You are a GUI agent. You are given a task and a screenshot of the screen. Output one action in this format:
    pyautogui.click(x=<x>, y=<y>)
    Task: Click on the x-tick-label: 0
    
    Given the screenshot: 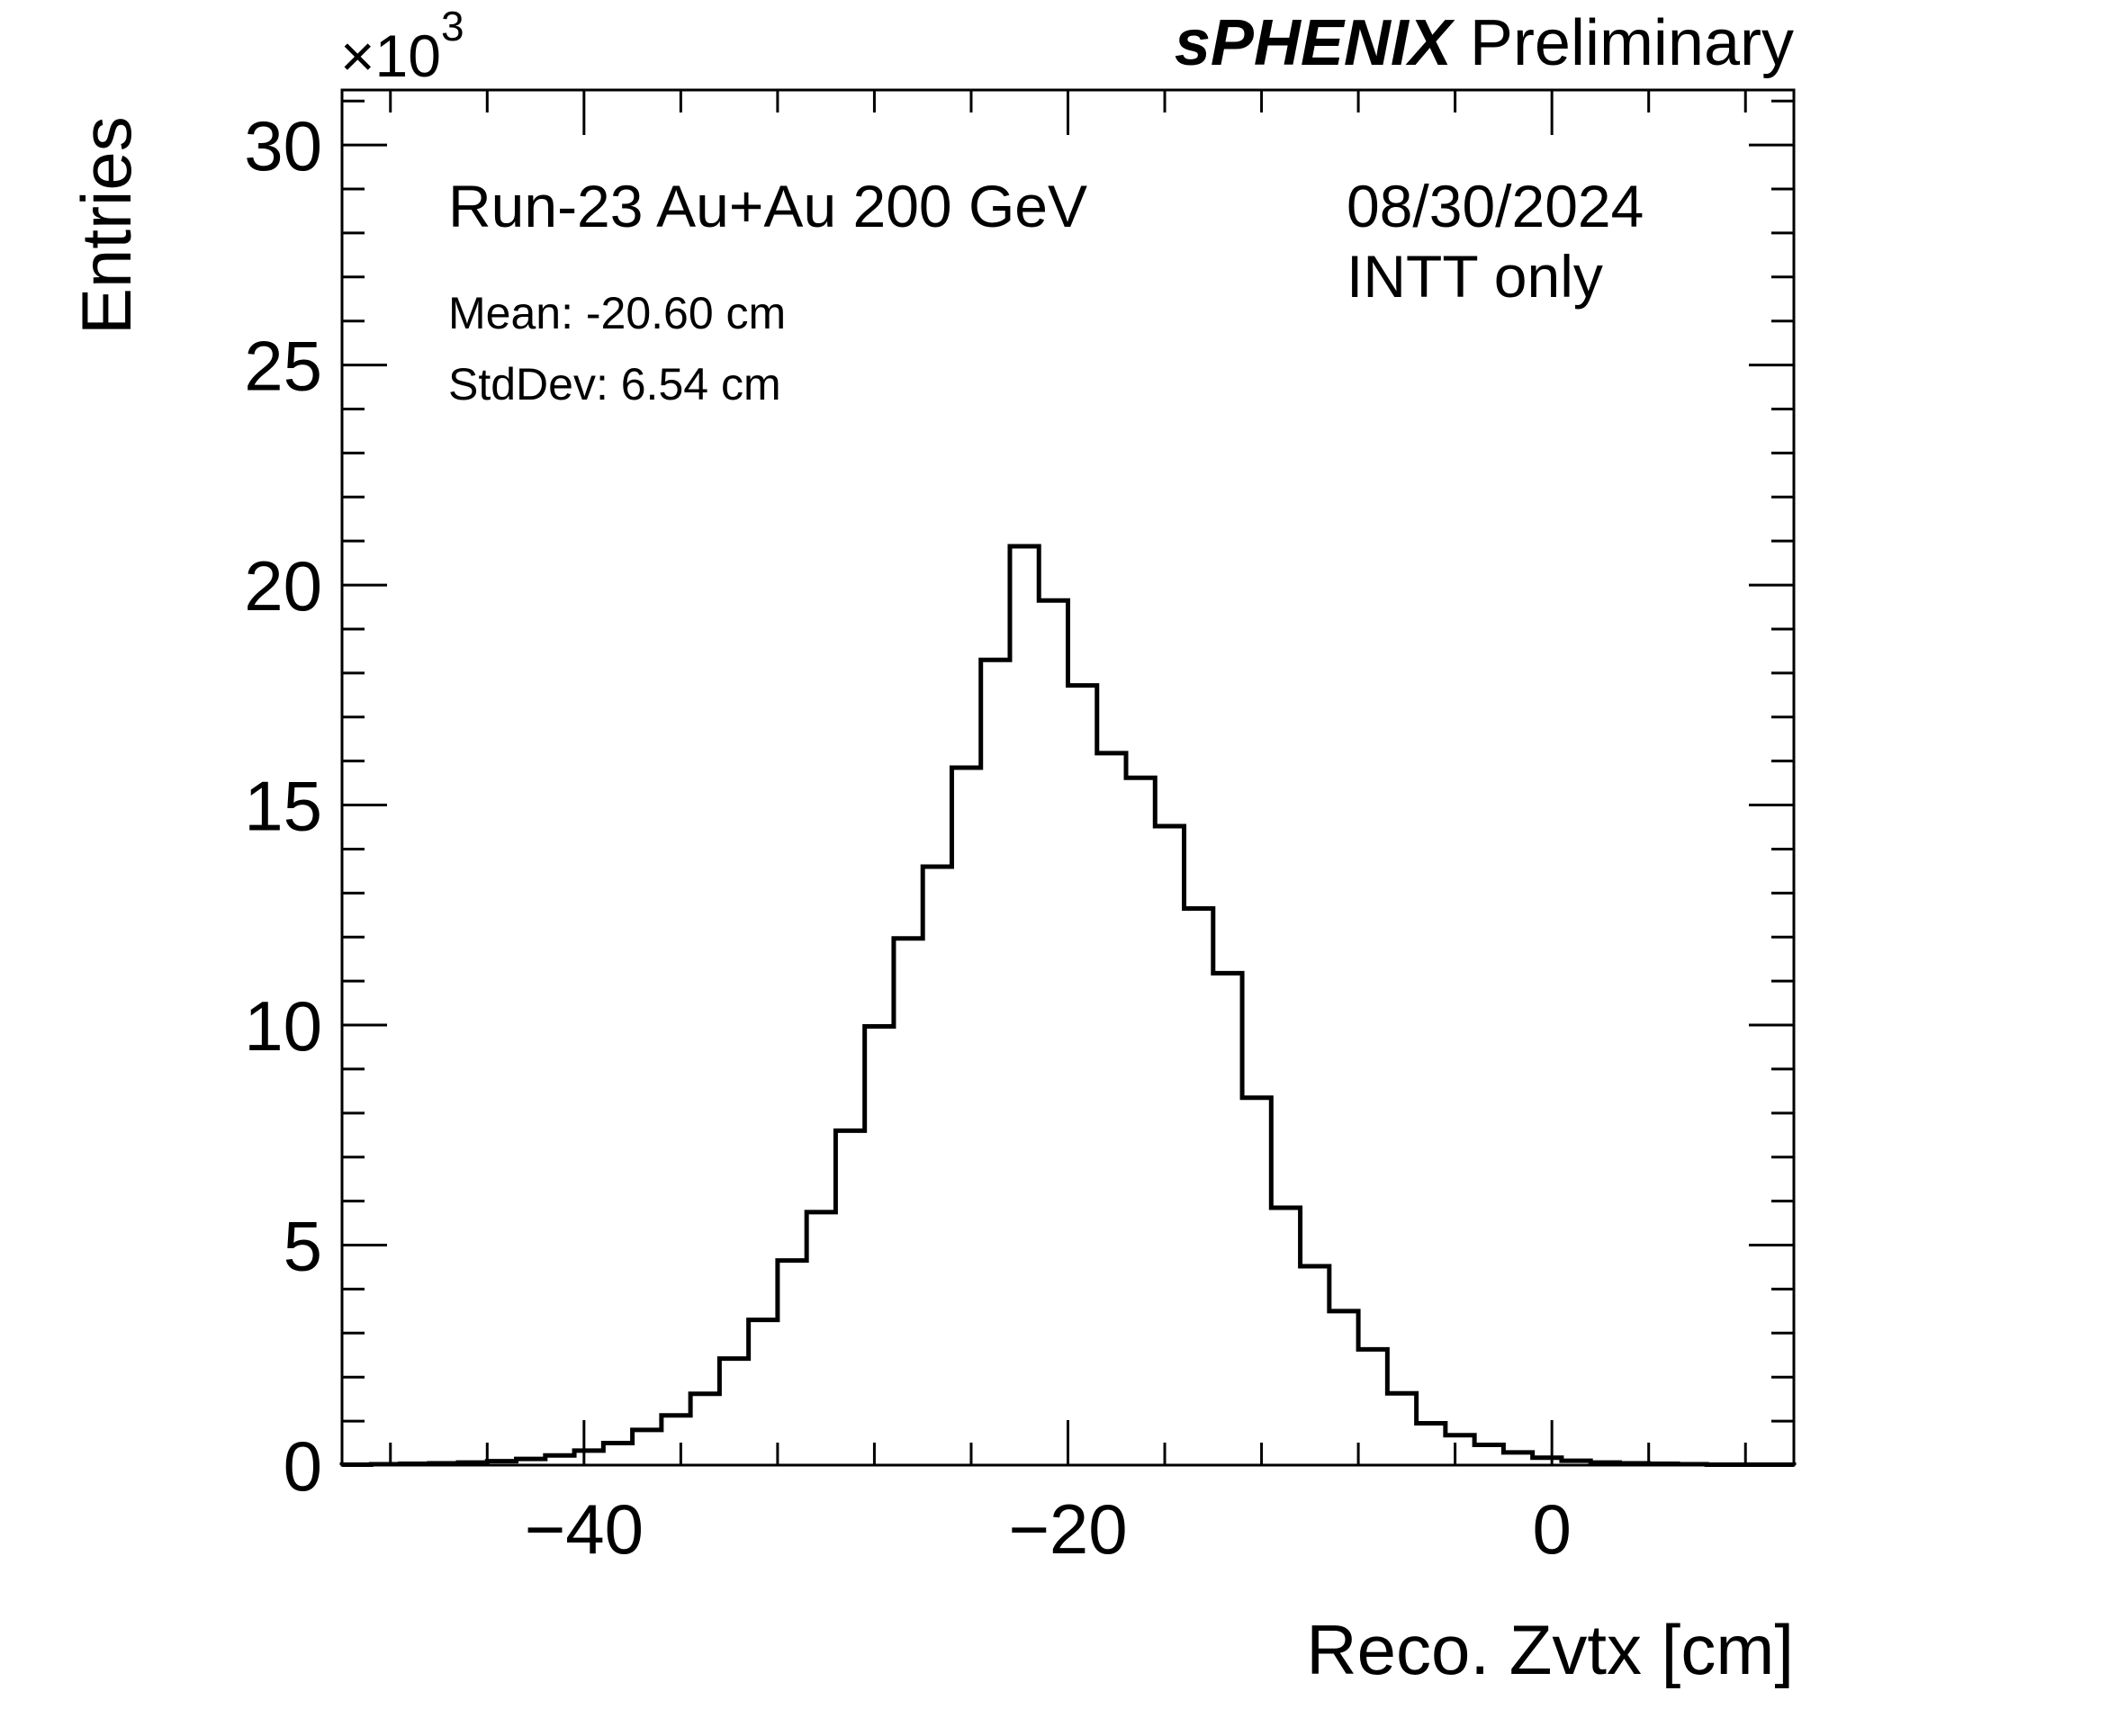 What is the action you would take?
    pyautogui.click(x=1551, y=1529)
    